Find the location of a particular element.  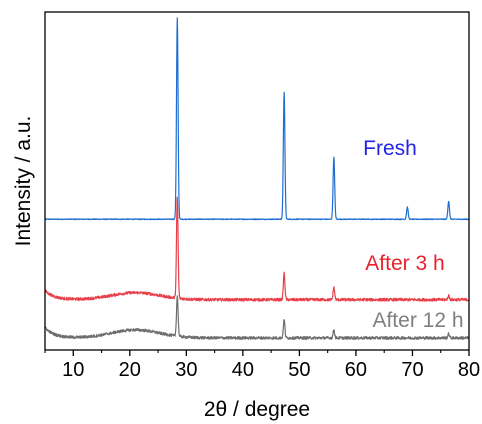

series-label-layer: Fresh After 3 h After 12 h is located at coordinates (413, 234).